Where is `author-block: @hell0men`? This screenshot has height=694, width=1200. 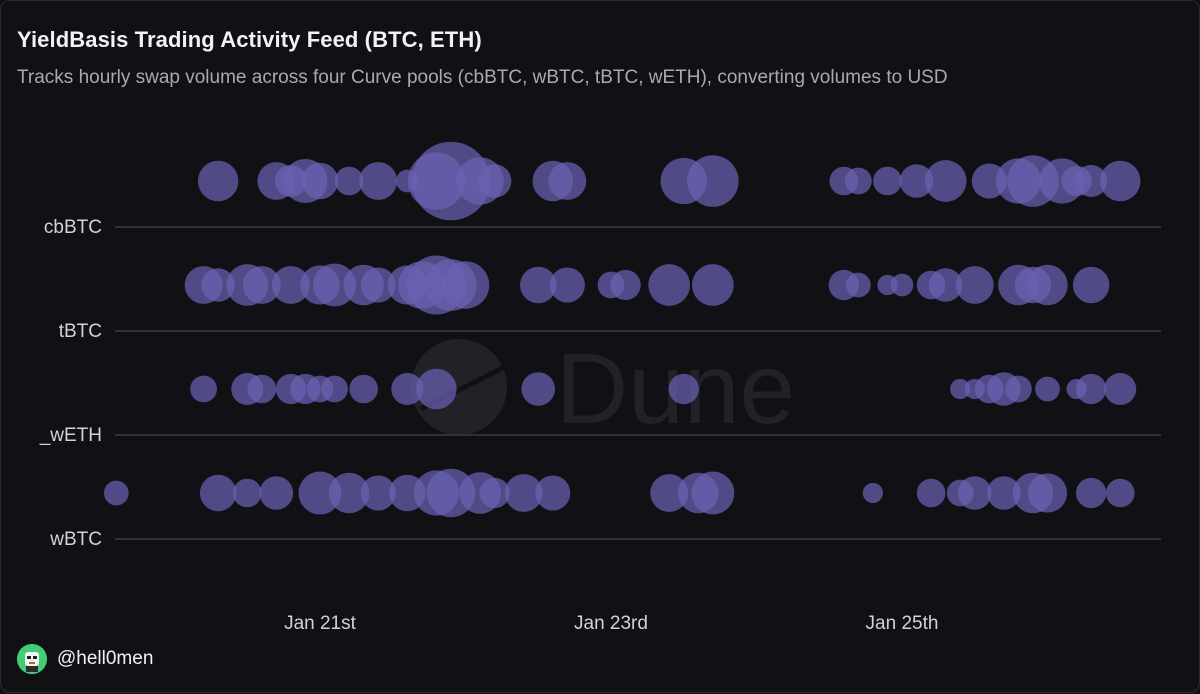 author-block: @hell0men is located at coordinates (85, 659).